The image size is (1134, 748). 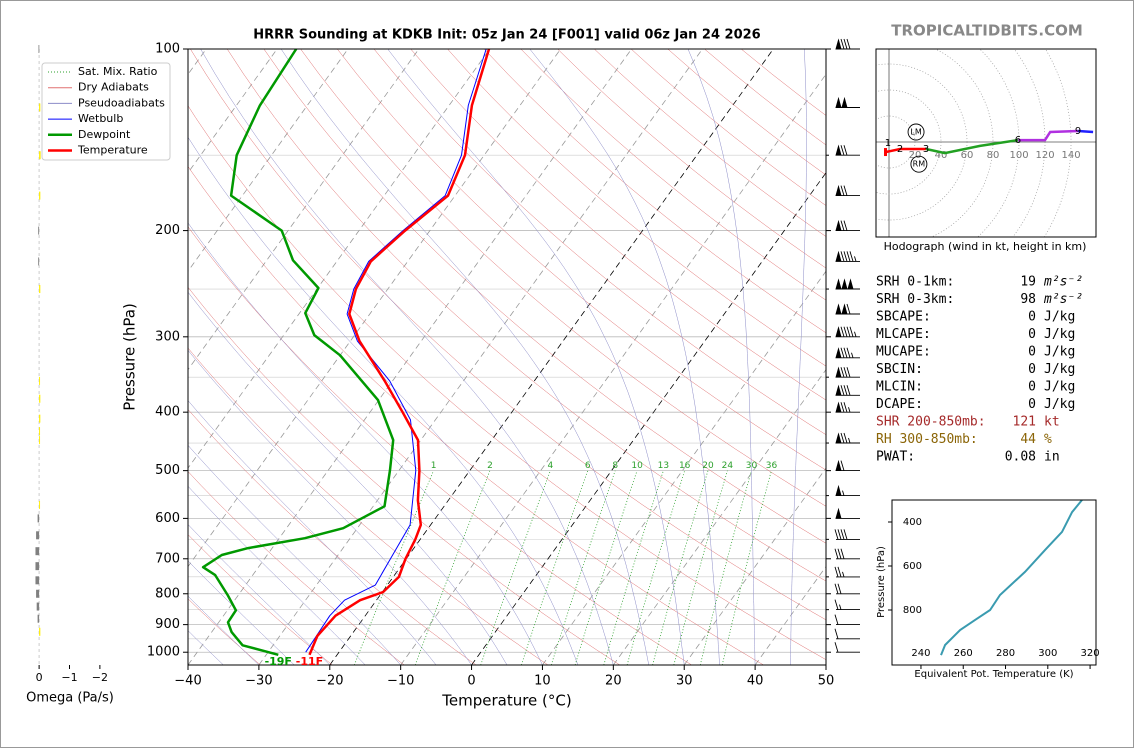 What do you see at coordinates (1047, 653) in the screenshot?
I see `theta-x-tick-label: 300` at bounding box center [1047, 653].